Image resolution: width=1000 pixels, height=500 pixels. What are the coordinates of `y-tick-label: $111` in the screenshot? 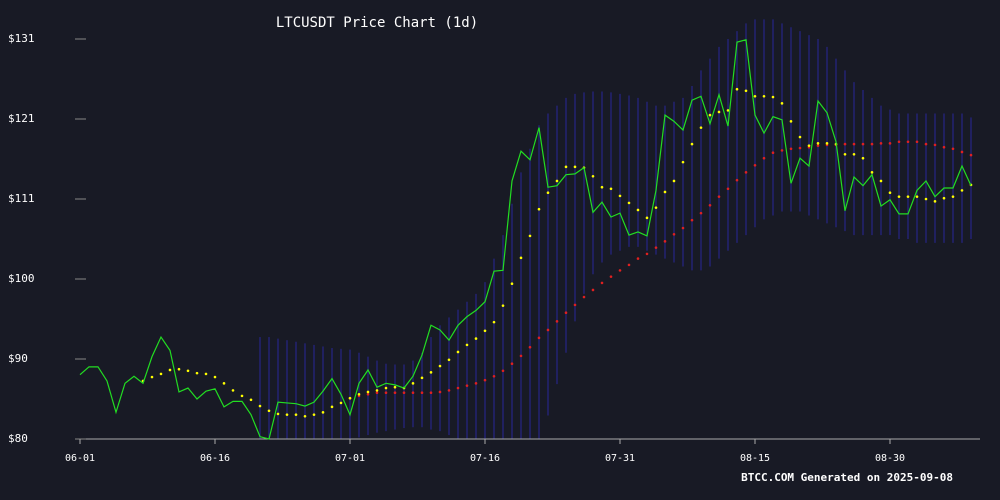 It's located at (21, 198).